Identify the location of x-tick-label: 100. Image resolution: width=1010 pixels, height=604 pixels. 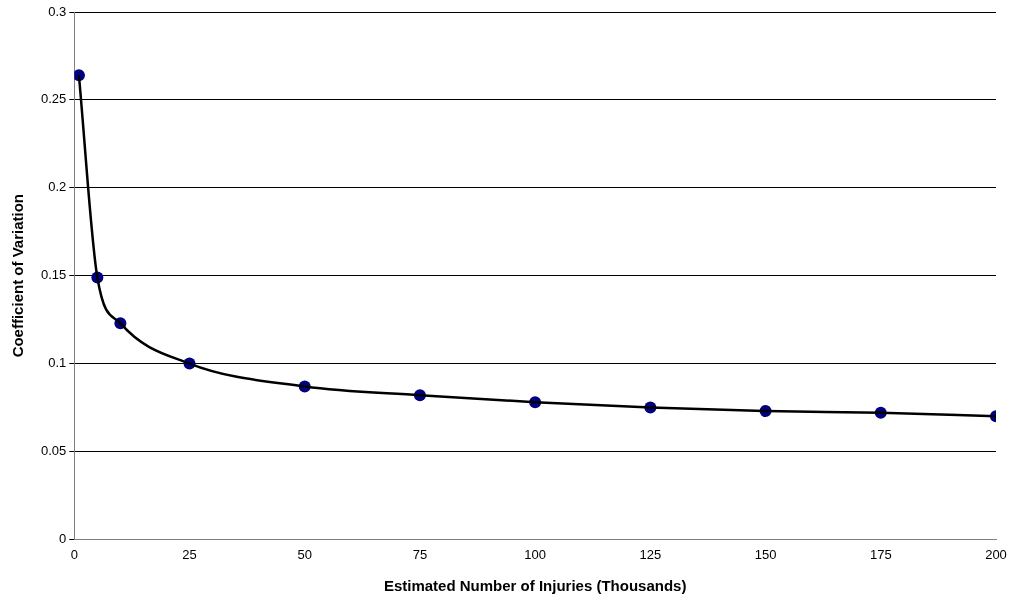
(535, 554).